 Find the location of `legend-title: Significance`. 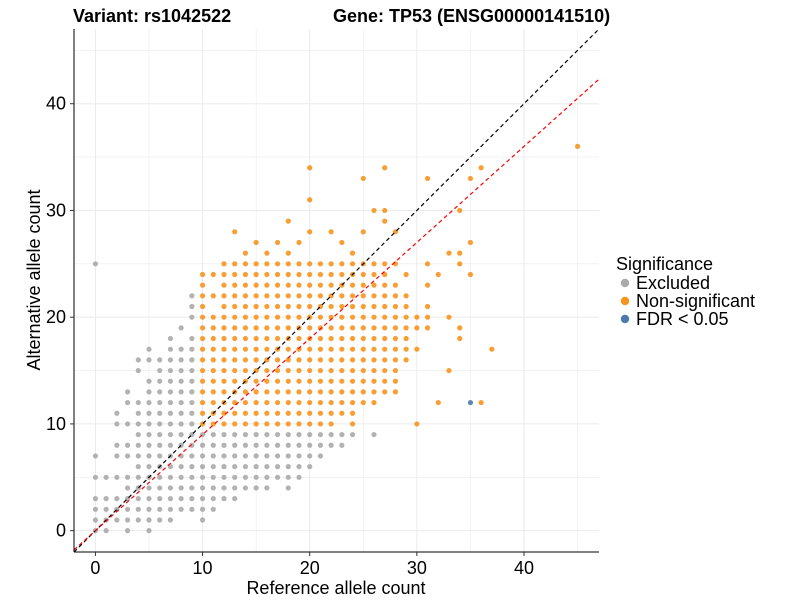

legend-title: Significance is located at coordinates (664, 264).